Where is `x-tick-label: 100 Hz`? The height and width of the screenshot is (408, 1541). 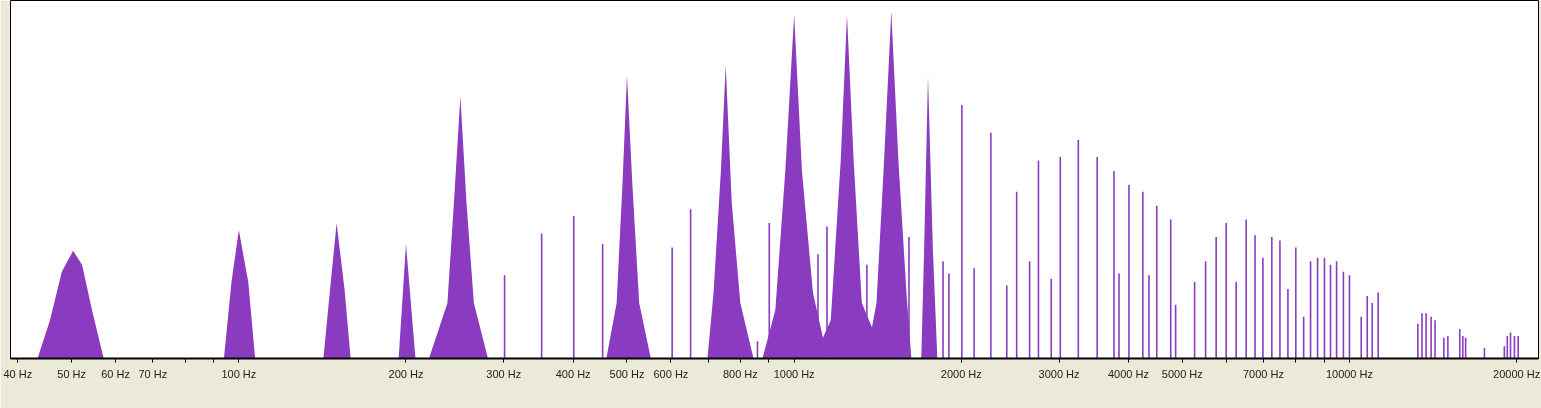
x-tick-label: 100 Hz is located at coordinates (239, 373).